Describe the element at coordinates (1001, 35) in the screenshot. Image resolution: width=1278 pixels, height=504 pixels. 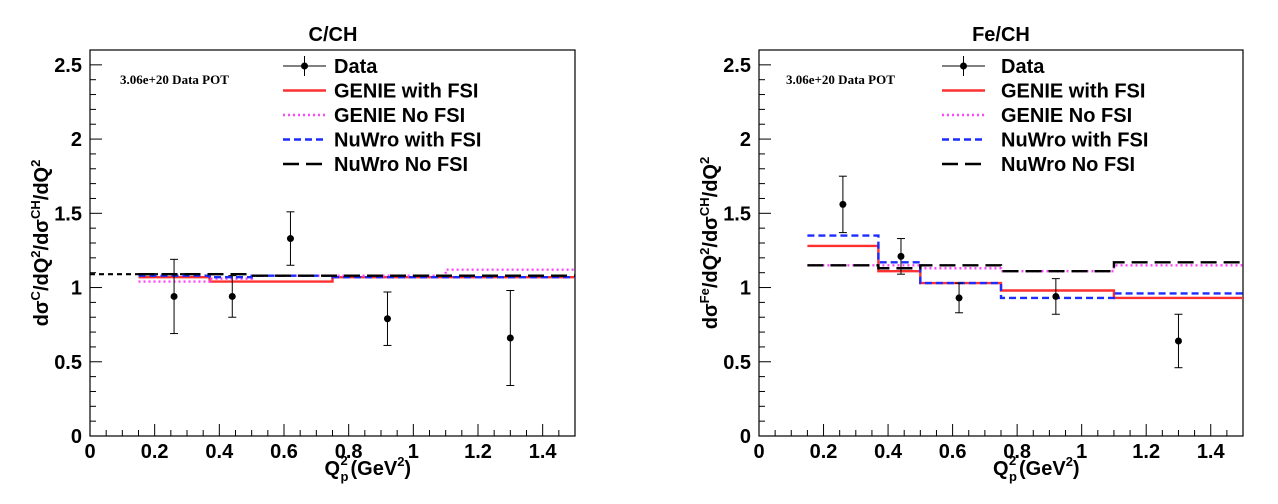
I see `chart-title: Fe/CH` at that location.